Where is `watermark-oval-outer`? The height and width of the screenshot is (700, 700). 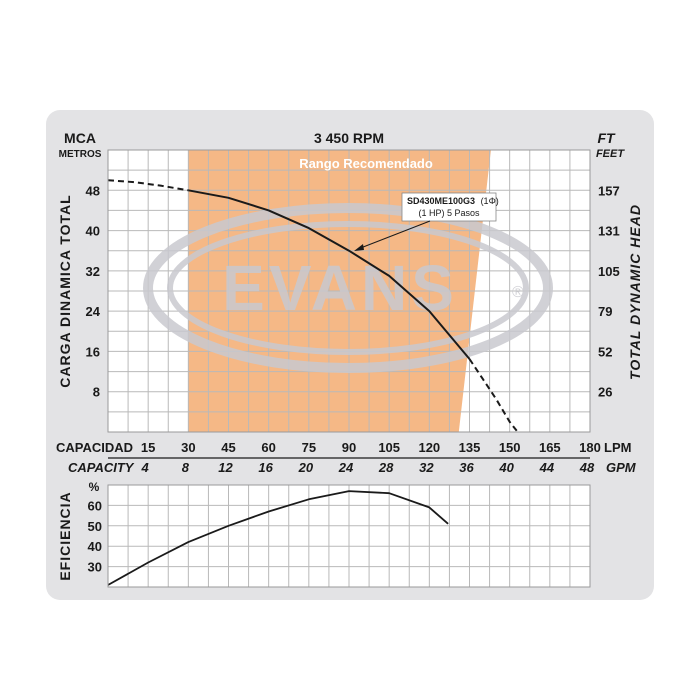
watermark-oval-outer is located at coordinates (348, 288).